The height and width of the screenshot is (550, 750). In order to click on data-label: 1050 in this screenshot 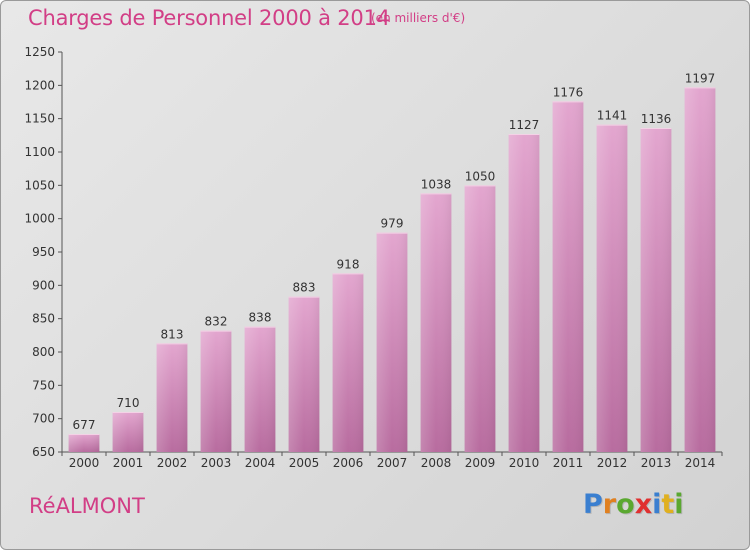, I will do `click(480, 176)`.